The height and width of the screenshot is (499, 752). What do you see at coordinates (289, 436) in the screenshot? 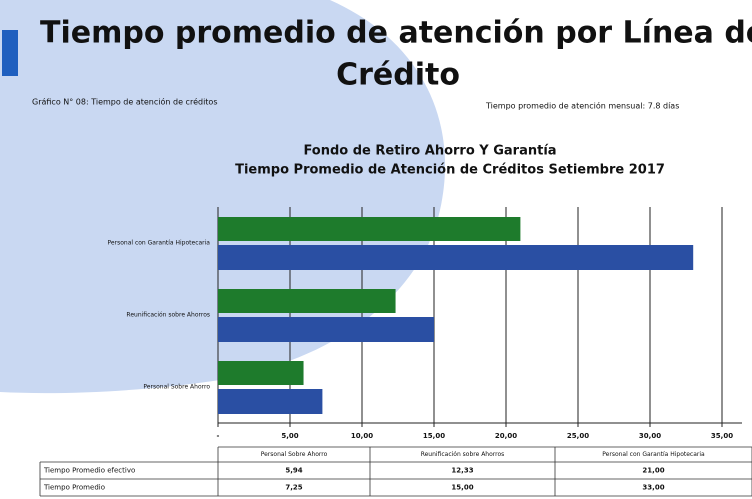
I see `x-tick-label: 5,00` at bounding box center [289, 436].